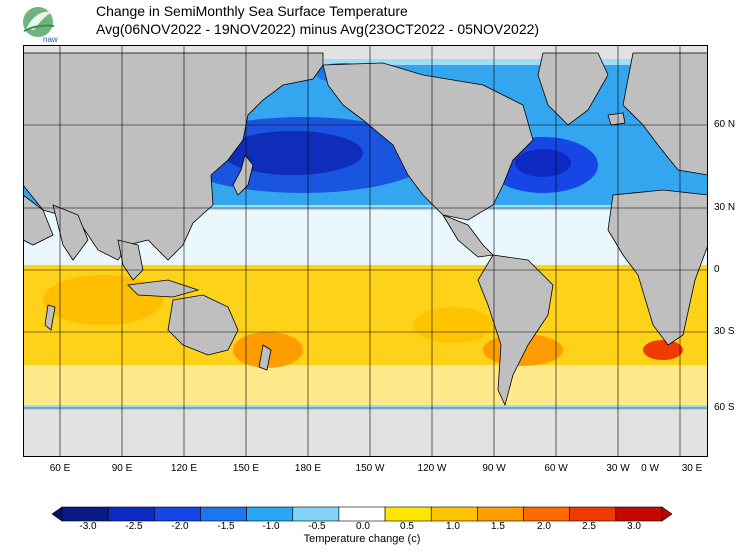  Describe the element at coordinates (57, 514) in the screenshot. I see `colorbar-under-arrow` at that location.